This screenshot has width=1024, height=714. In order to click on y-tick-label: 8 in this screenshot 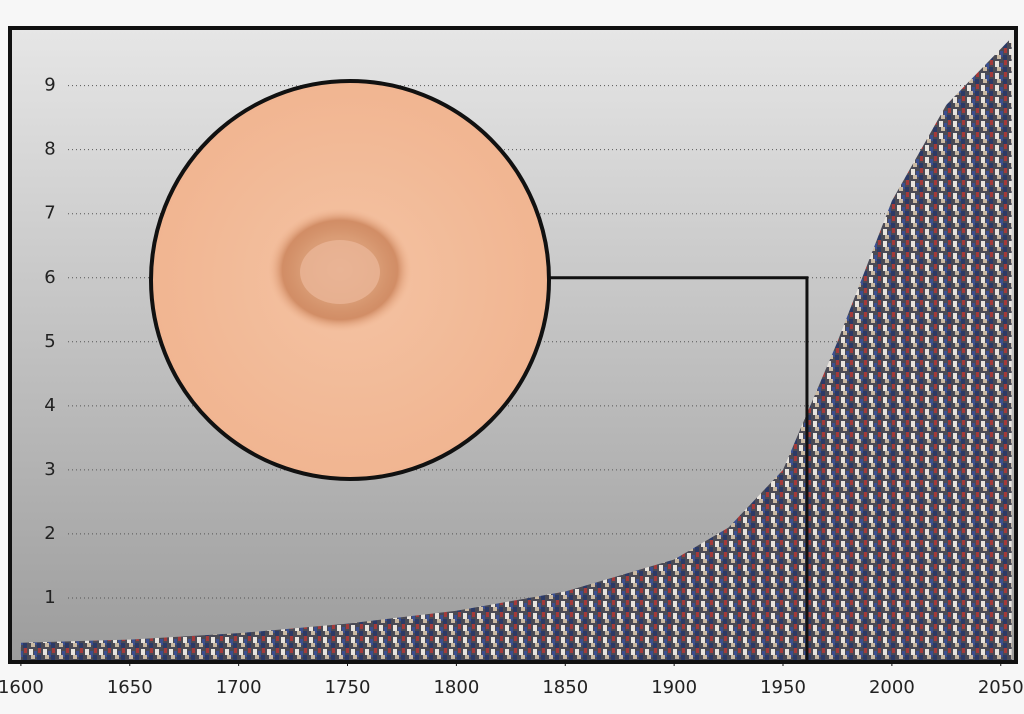, I will do `click(49, 149)`.